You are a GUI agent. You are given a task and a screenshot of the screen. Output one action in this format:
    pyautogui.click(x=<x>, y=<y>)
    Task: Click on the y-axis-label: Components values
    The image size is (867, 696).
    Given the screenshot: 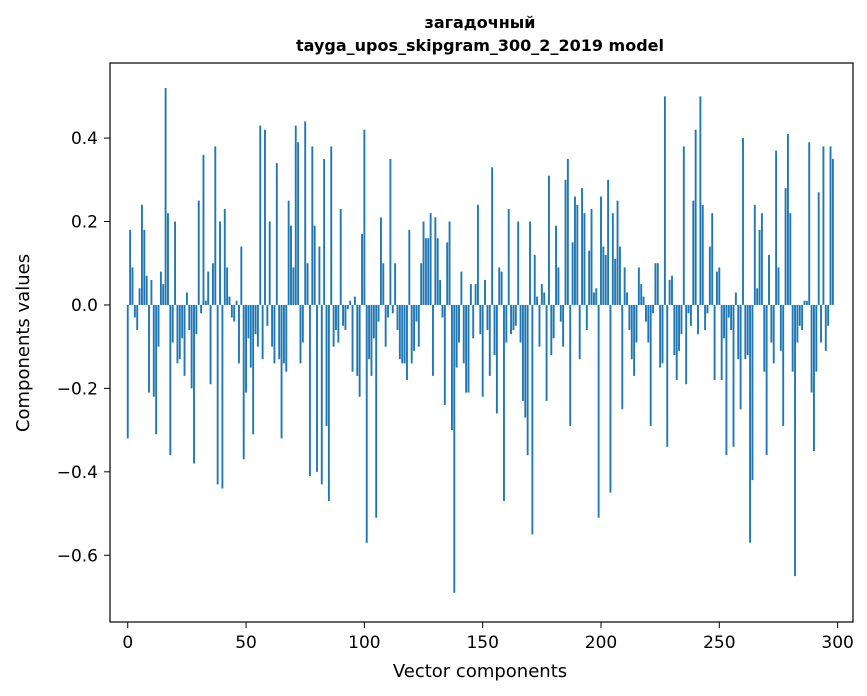 What is the action you would take?
    pyautogui.click(x=23, y=343)
    